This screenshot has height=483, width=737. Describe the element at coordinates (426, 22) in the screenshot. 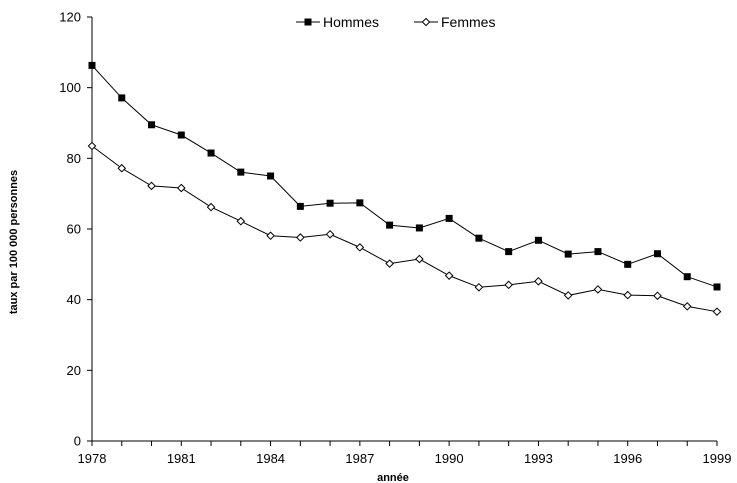

I see `legend-marker-femmes` at that location.